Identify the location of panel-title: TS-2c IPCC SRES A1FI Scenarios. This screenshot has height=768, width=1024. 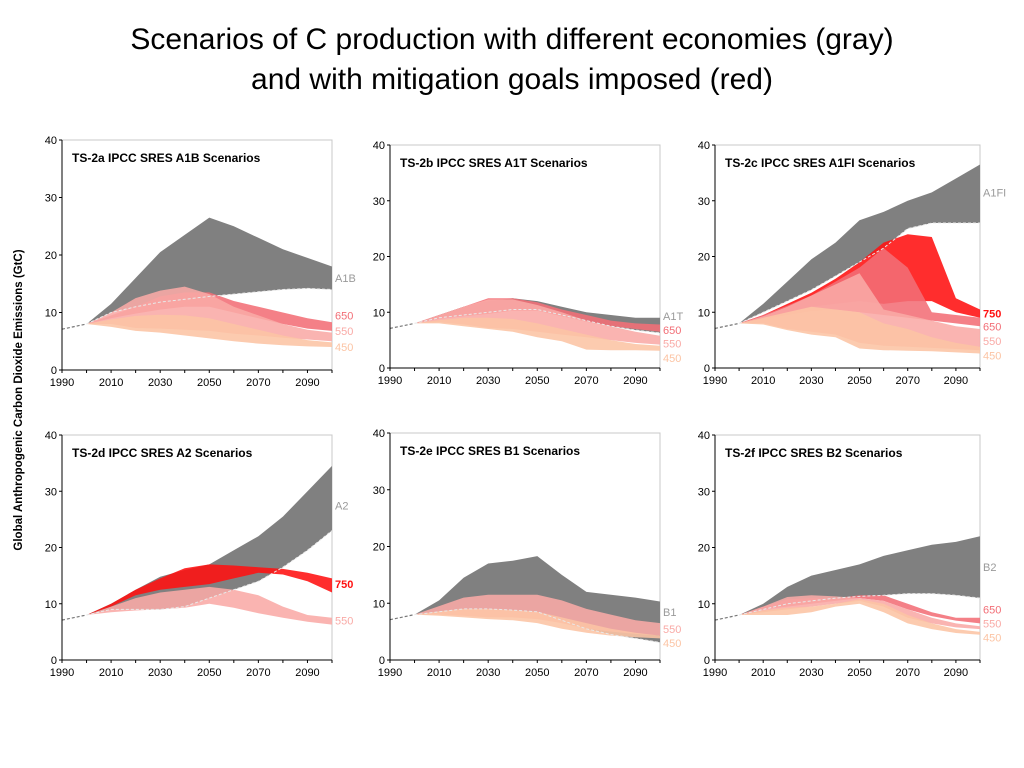
(820, 163).